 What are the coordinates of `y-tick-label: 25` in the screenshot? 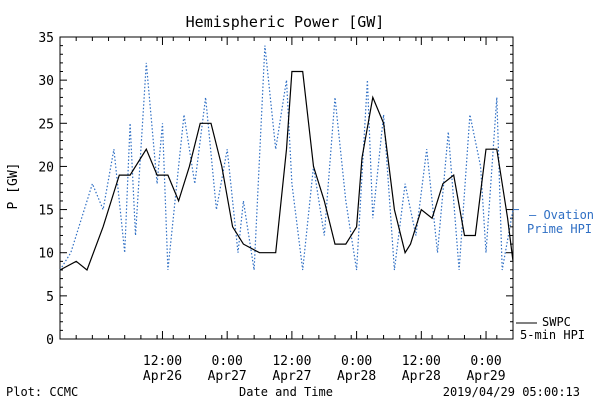 It's located at (46, 124).